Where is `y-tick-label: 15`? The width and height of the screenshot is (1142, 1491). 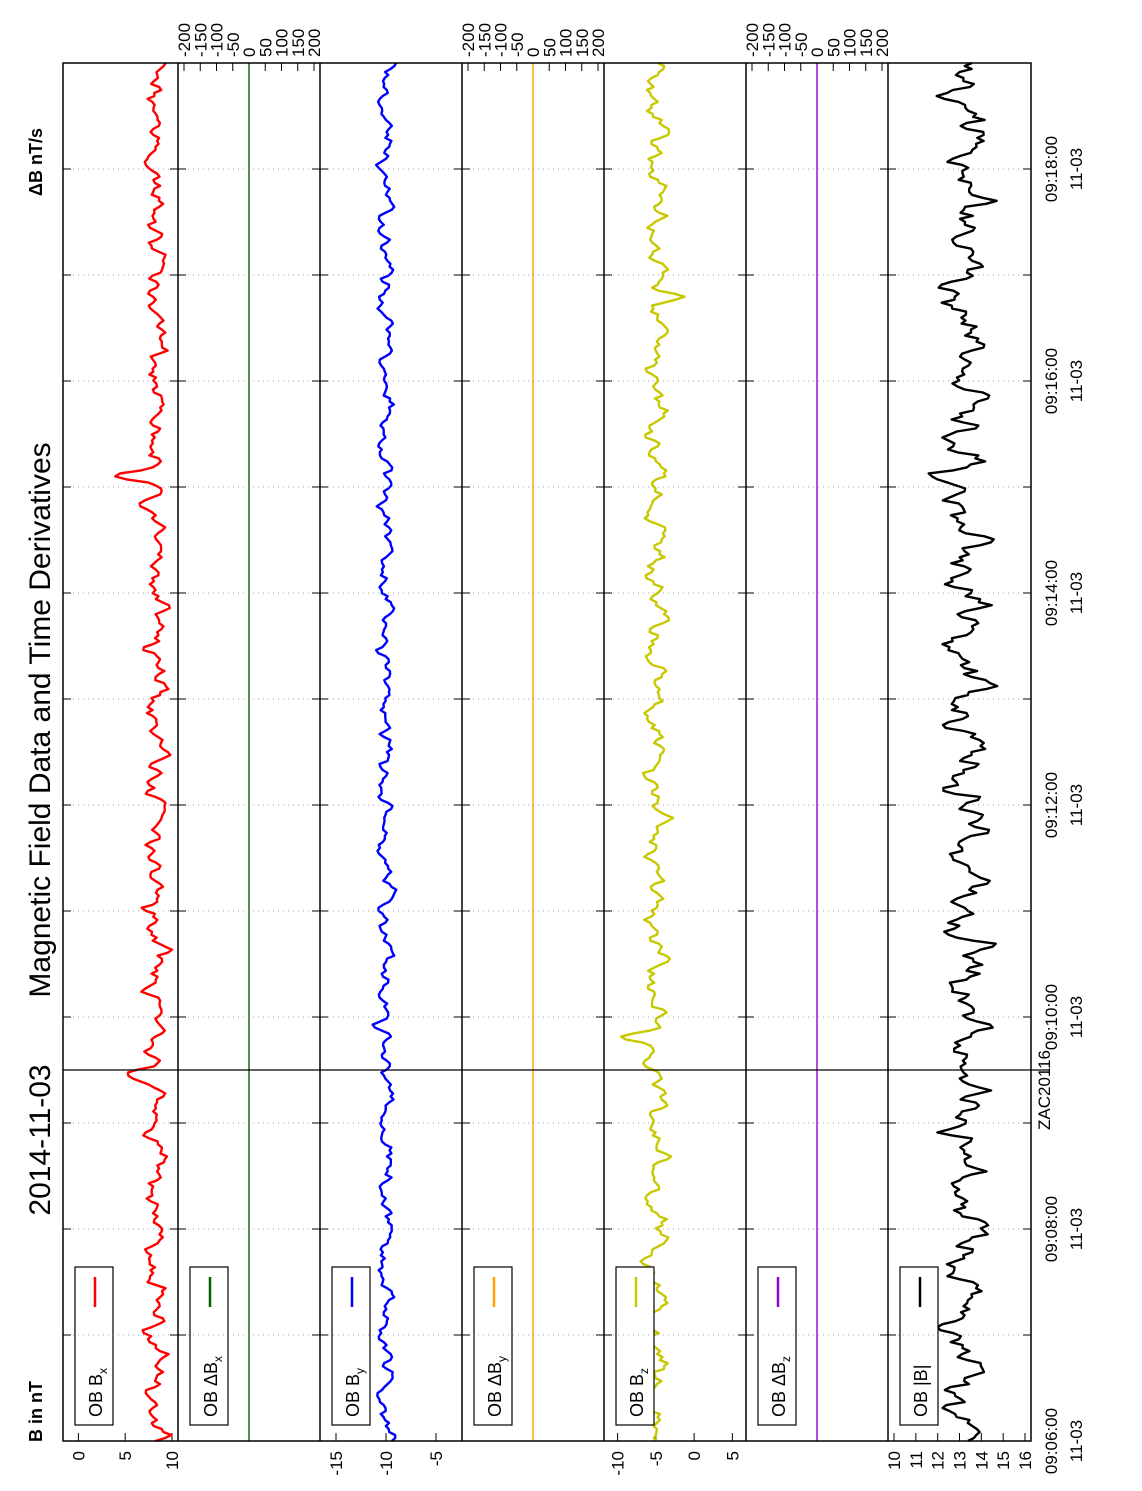 y-tick-label: 15 is located at coordinates (1003, 1460).